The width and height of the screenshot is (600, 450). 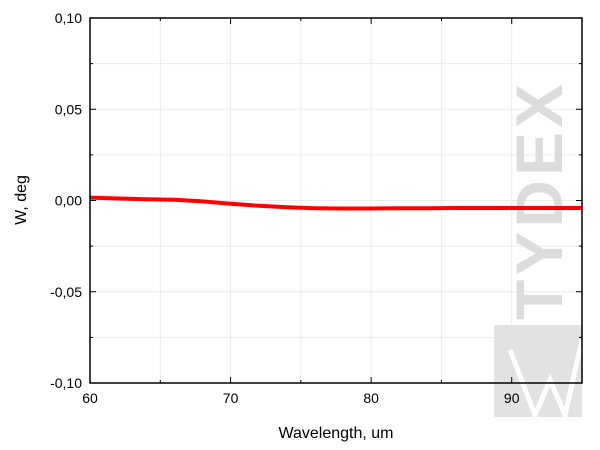 I want to click on x-tick-label: 60, so click(x=90, y=398).